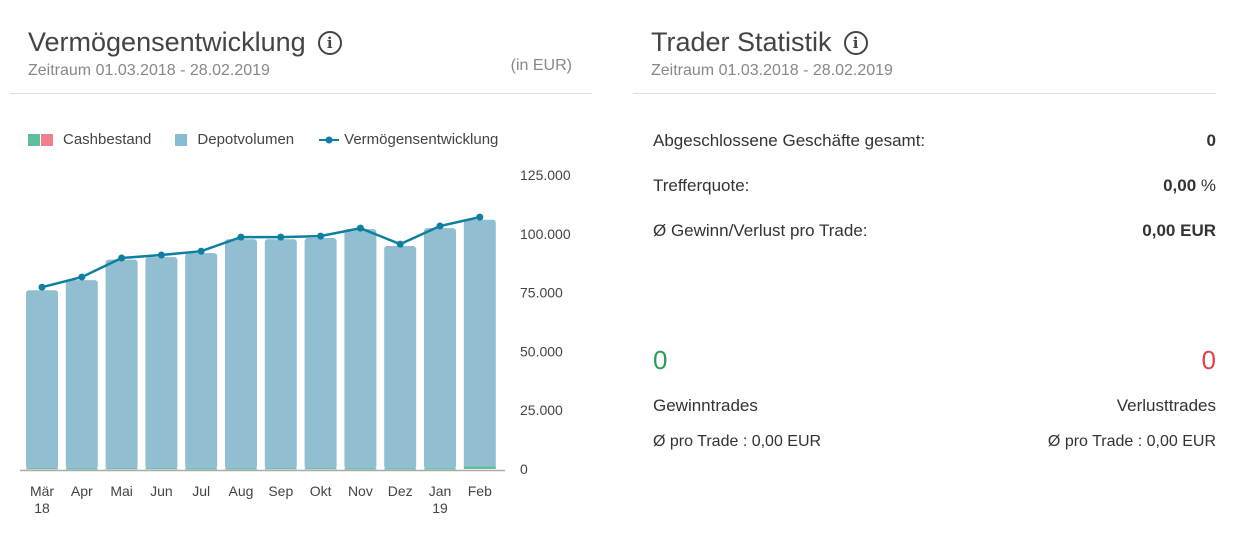 The width and height of the screenshot is (1258, 559). I want to click on x-tick-label: Nov, so click(360, 491).